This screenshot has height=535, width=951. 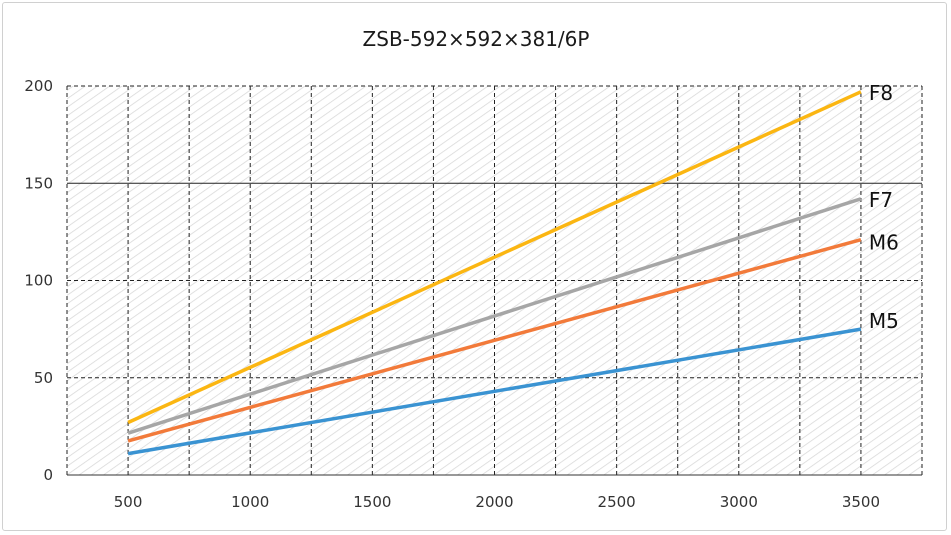 I want to click on y-axis-ticks: 0 50 100 150 200, so click(x=38, y=280).